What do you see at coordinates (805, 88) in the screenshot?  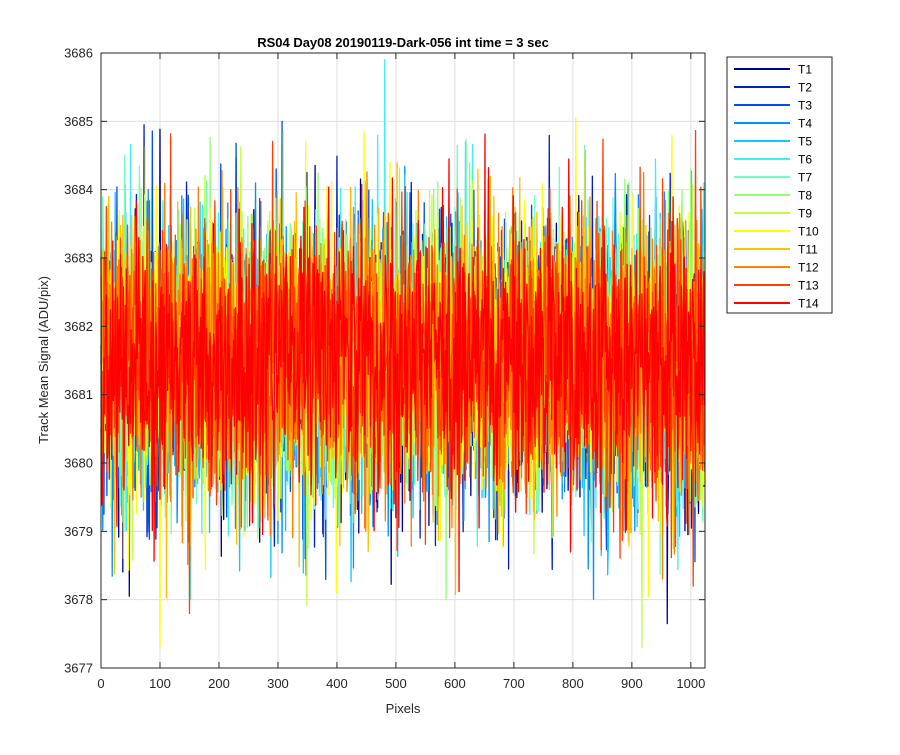 I see `legend-label-t2: T2` at bounding box center [805, 88].